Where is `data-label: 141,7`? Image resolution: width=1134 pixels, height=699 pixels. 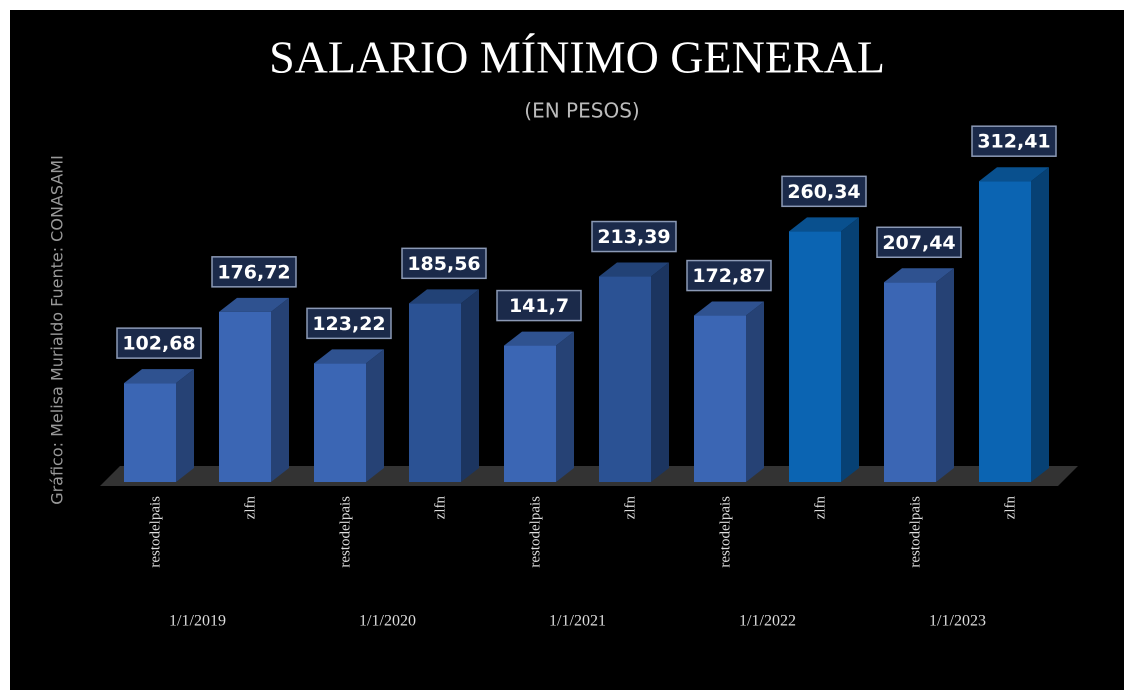
data-label: 141,7 is located at coordinates (539, 306).